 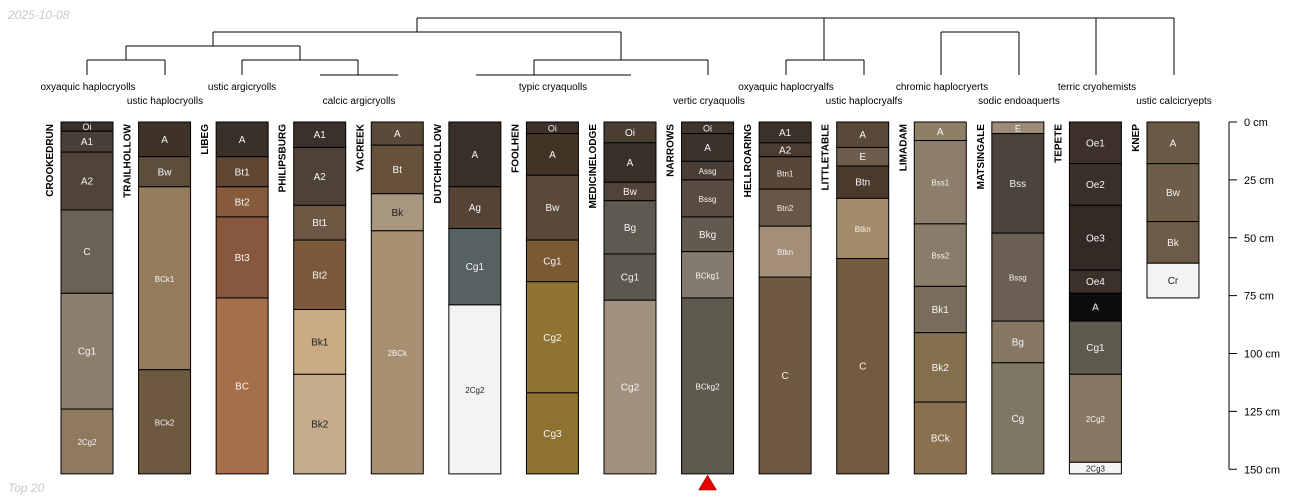 What do you see at coordinates (1058, 143) in the screenshot?
I see `profile-name: TEPETE` at bounding box center [1058, 143].